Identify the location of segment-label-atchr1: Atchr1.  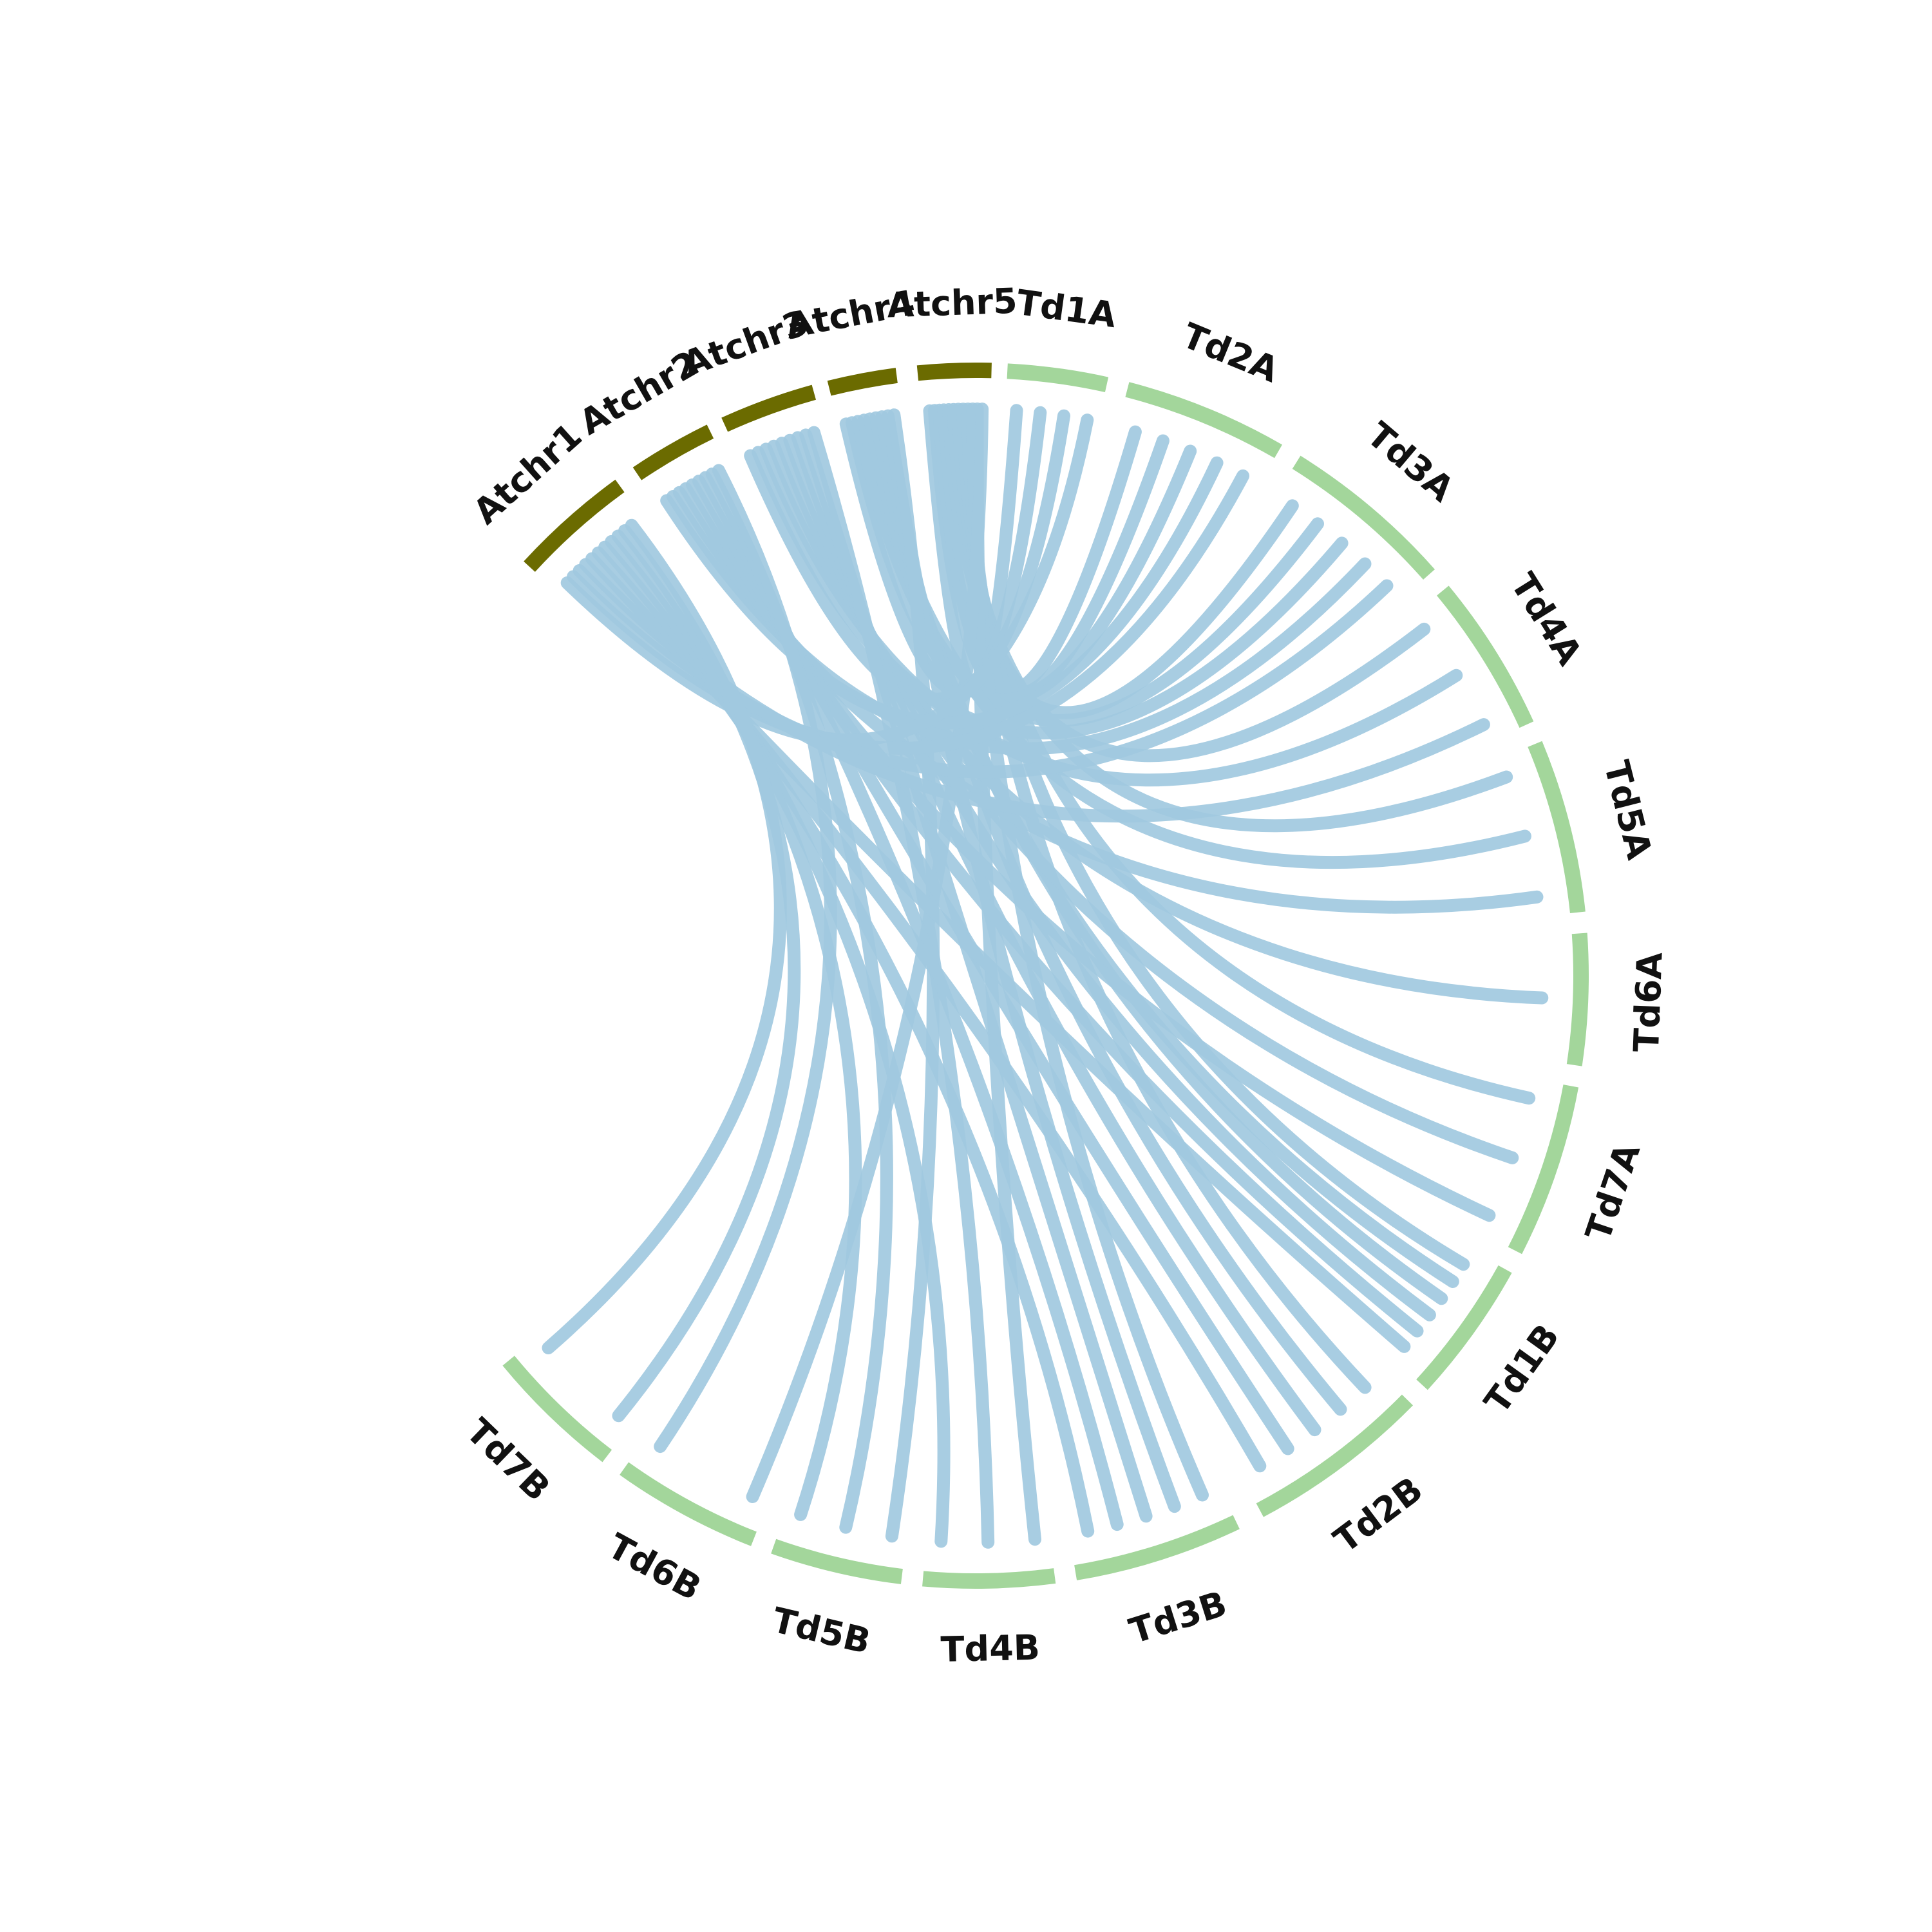
(528, 474).